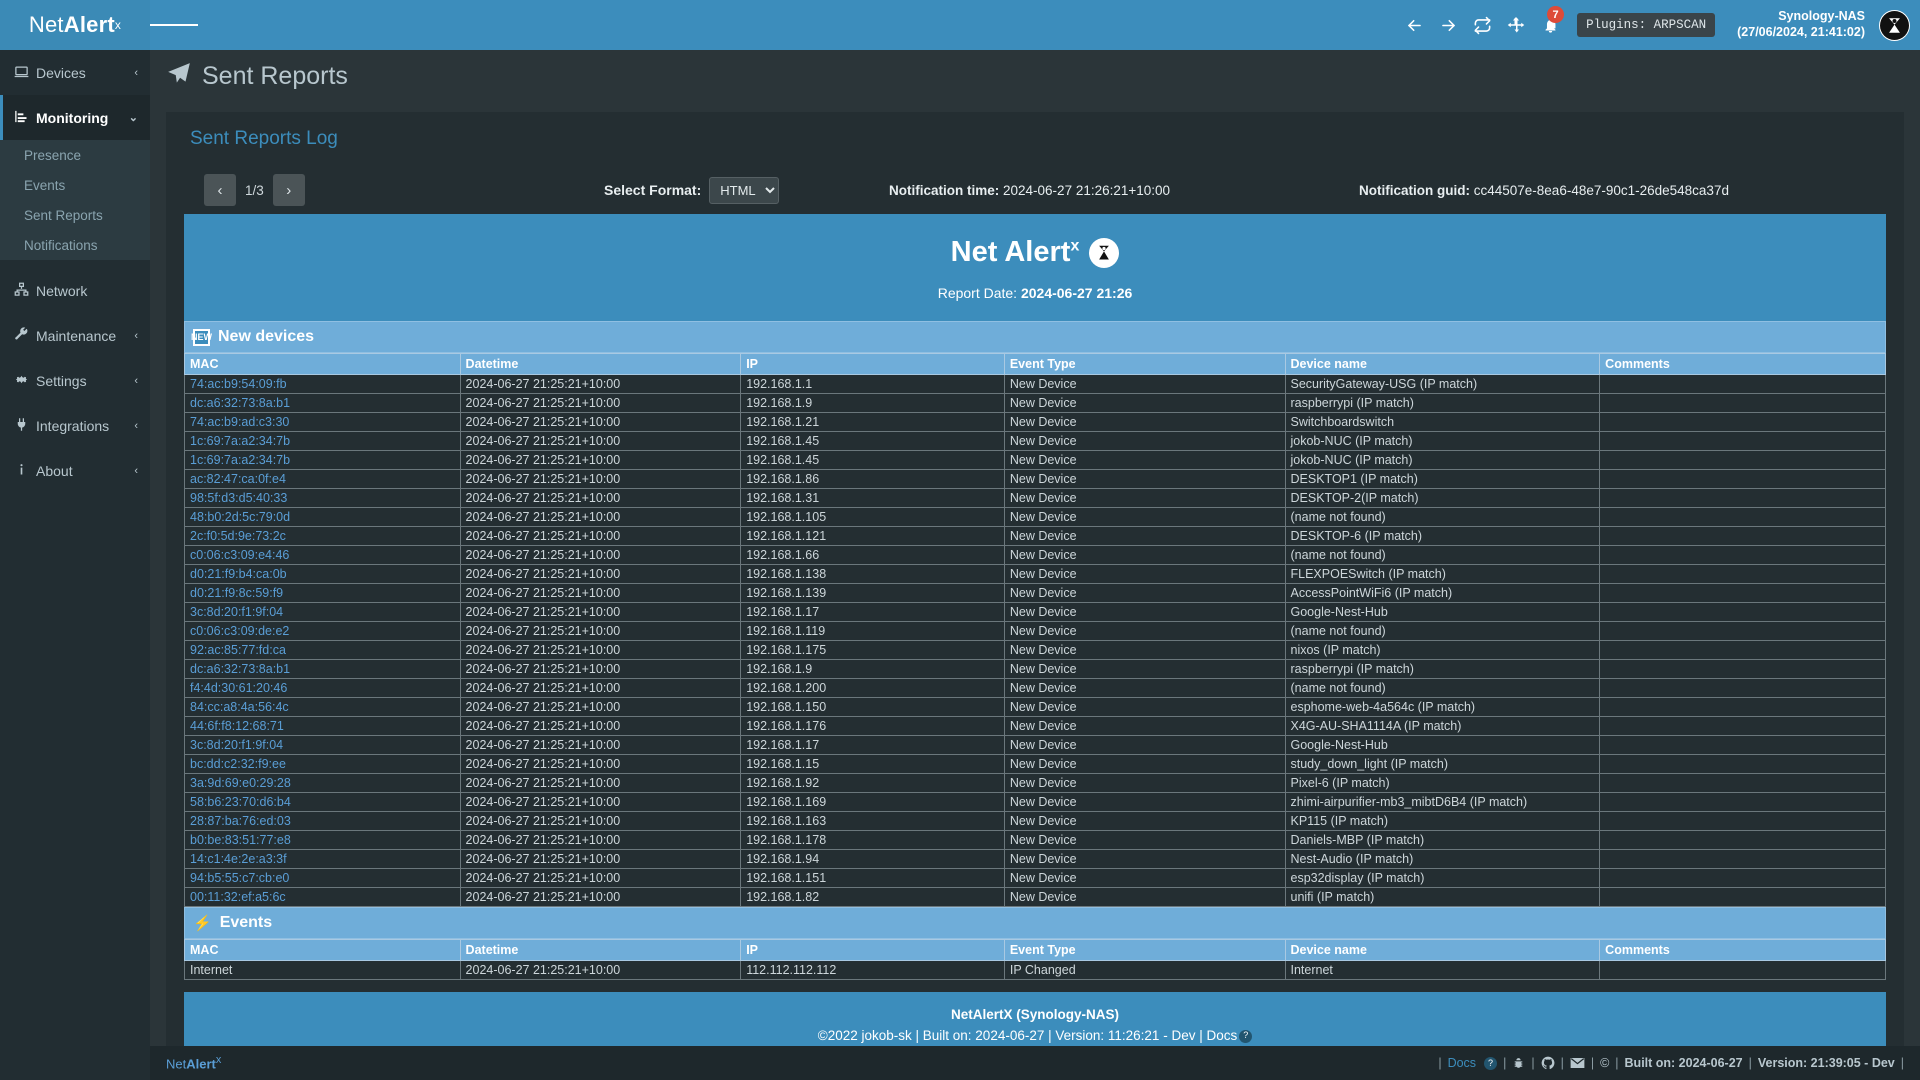 This screenshot has width=1920, height=1080. What do you see at coordinates (75, 245) in the screenshot?
I see `sidebar-item-notifications: Notifications` at bounding box center [75, 245].